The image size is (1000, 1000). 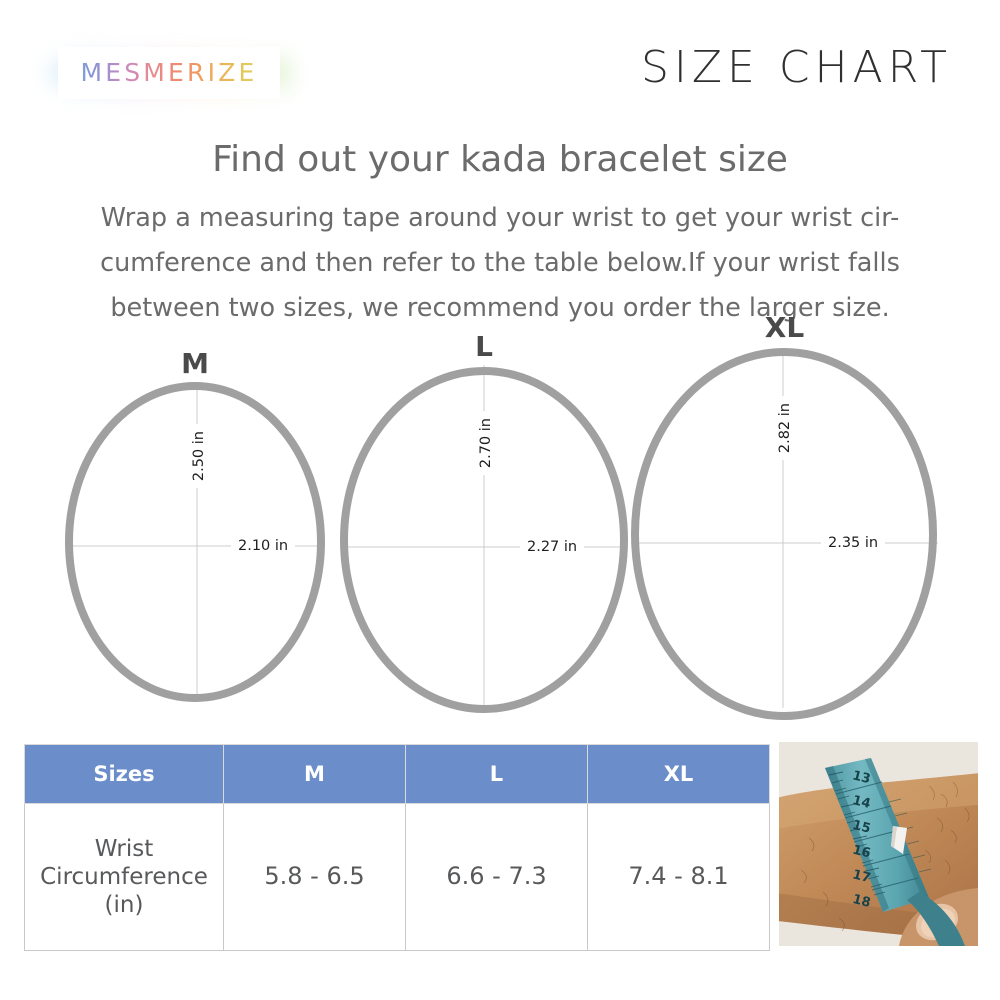 What do you see at coordinates (861, 901) in the screenshot?
I see `tape-number-18: 18` at bounding box center [861, 901].